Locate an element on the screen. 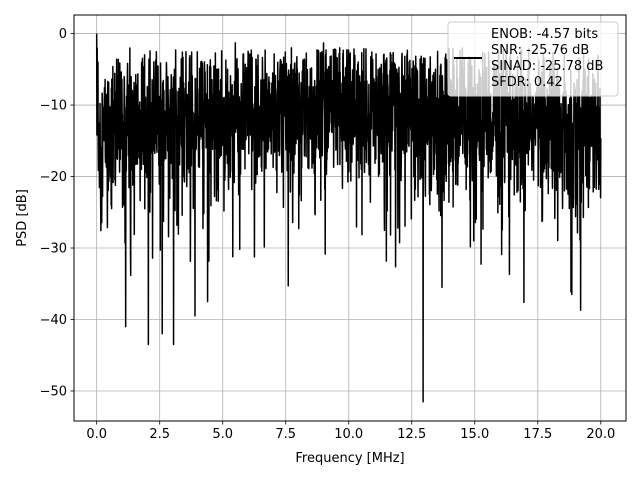 The width and height of the screenshot is (640, 480). x-tick-label: 15.0 is located at coordinates (474, 434).